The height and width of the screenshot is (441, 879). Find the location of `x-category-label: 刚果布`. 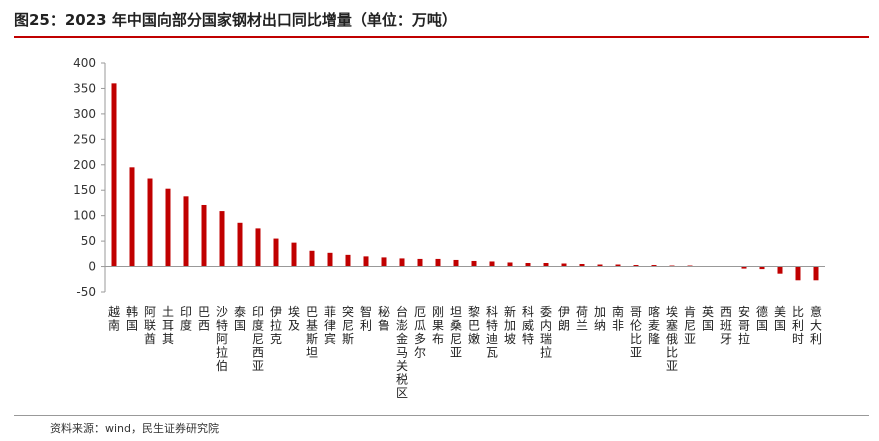

x-category-label: 刚果布 is located at coordinates (438, 325).